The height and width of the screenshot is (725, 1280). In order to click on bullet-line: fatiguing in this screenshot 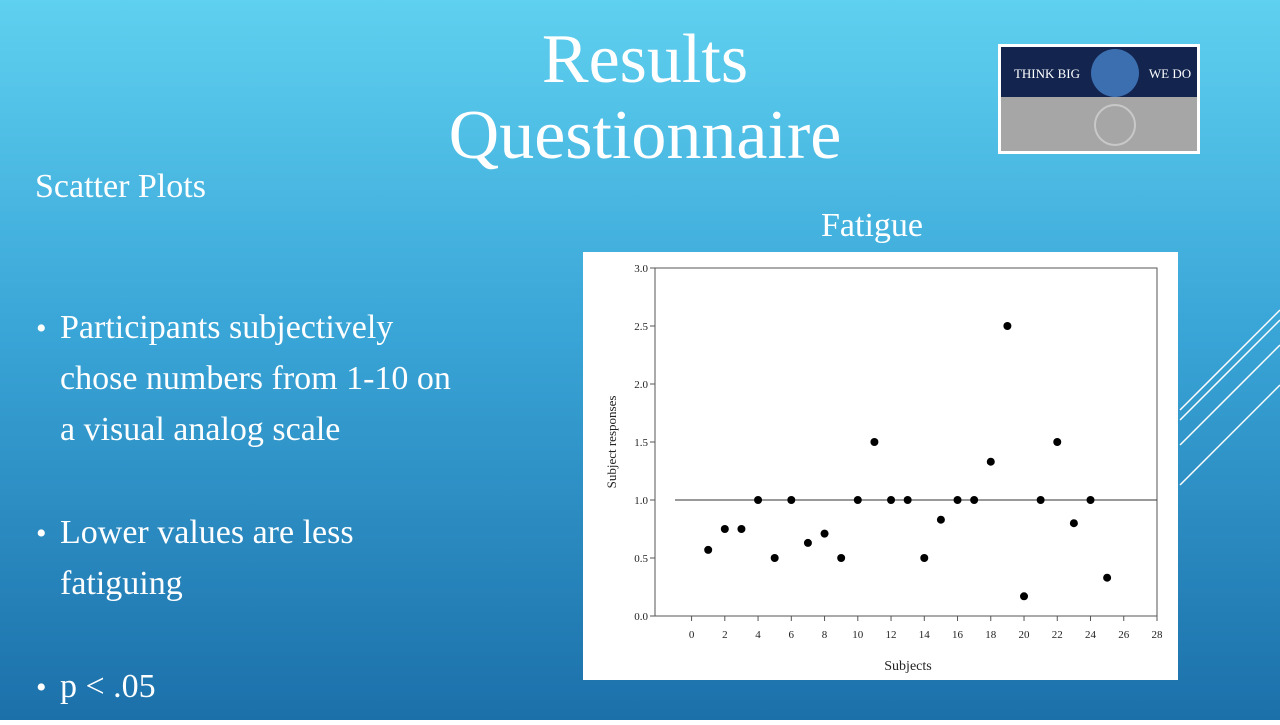, I will do `click(121, 583)`.